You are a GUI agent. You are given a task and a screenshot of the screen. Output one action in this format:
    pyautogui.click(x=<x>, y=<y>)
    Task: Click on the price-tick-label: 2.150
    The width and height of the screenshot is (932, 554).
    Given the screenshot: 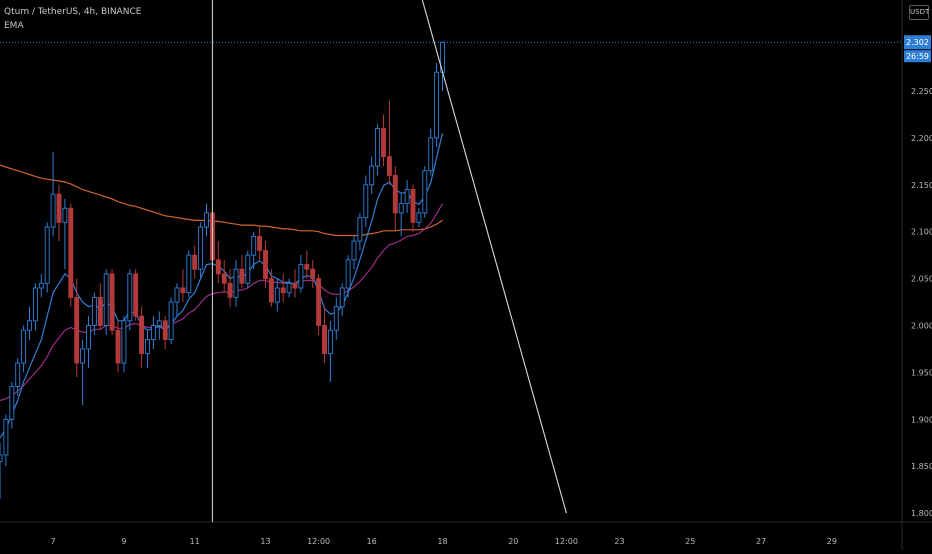 What is the action you would take?
    pyautogui.click(x=921, y=185)
    